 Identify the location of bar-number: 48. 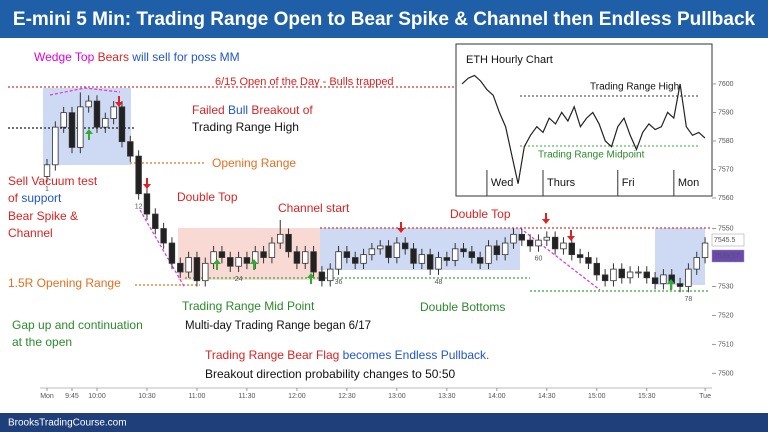
(439, 282).